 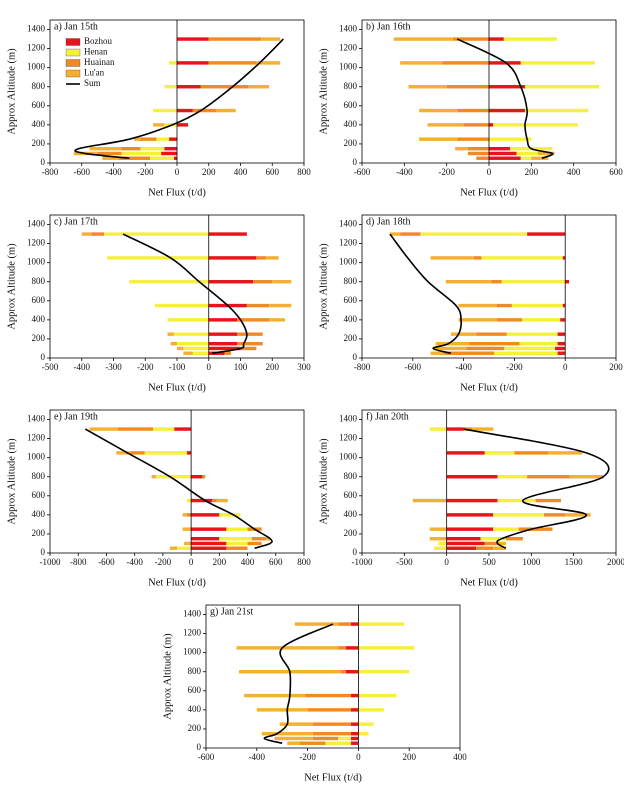 What do you see at coordinates (489, 481) in the screenshot?
I see `plot-frame` at bounding box center [489, 481].